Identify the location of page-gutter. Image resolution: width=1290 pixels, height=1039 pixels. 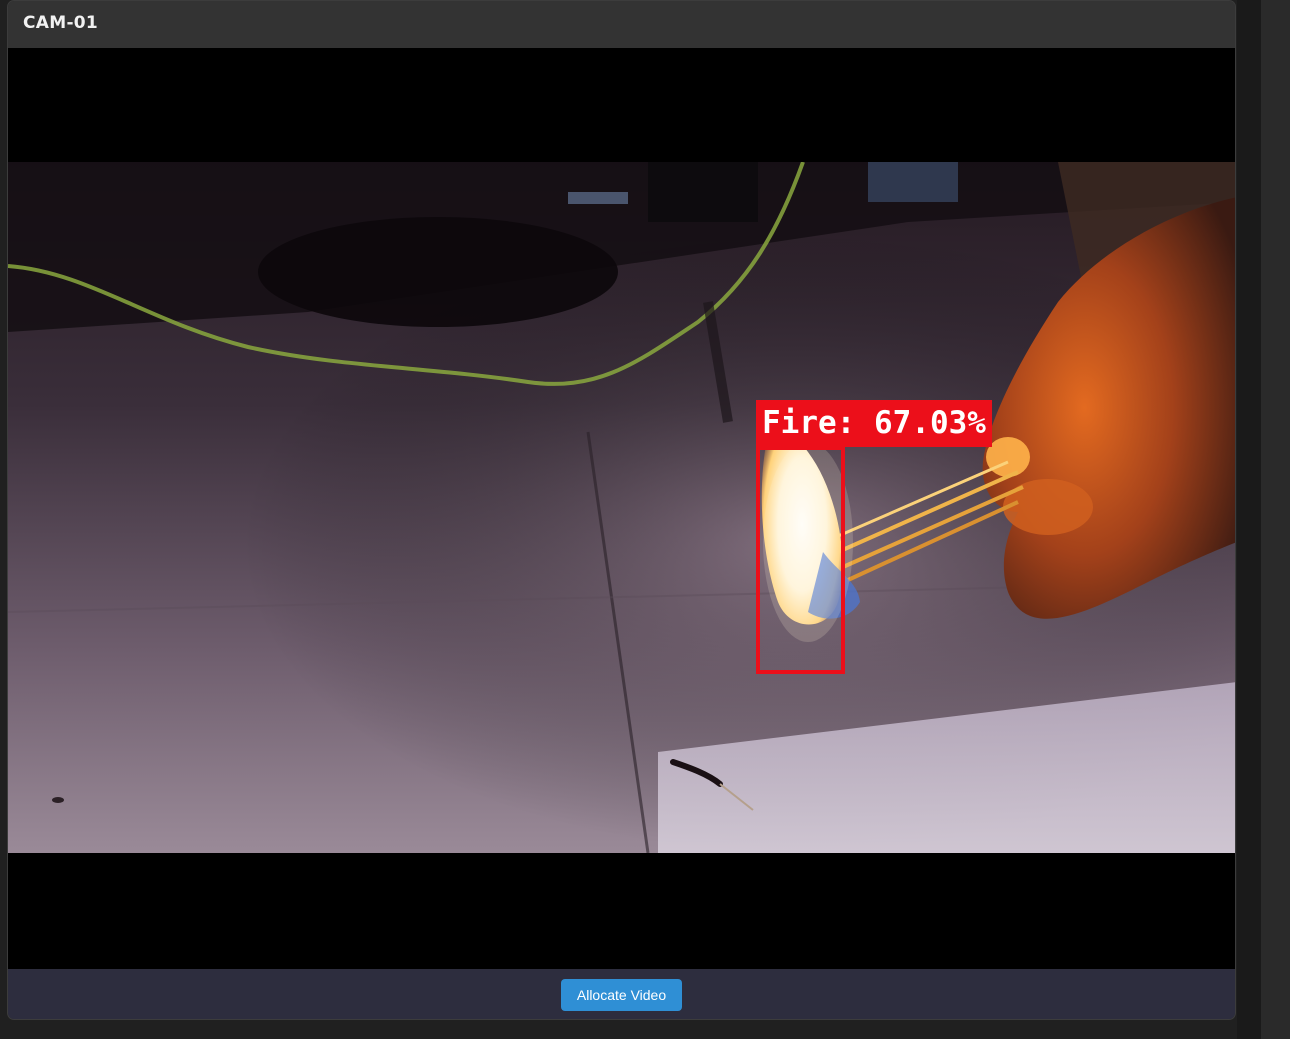
(1249, 519).